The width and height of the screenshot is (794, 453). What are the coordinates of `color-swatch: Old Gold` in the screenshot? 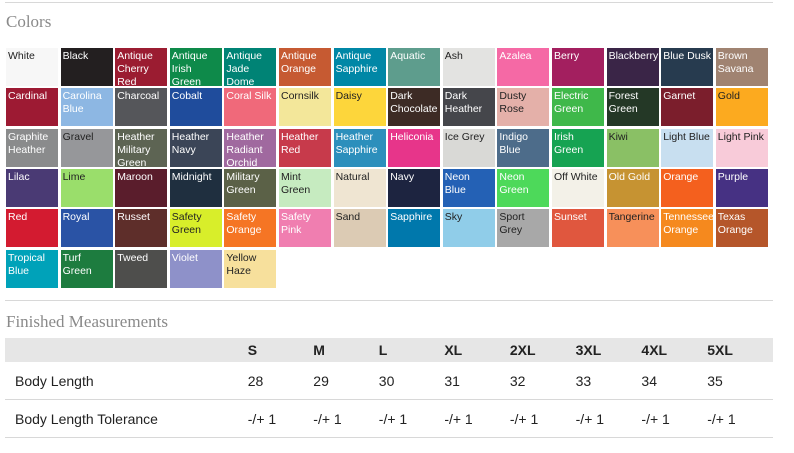 It's located at (632, 187).